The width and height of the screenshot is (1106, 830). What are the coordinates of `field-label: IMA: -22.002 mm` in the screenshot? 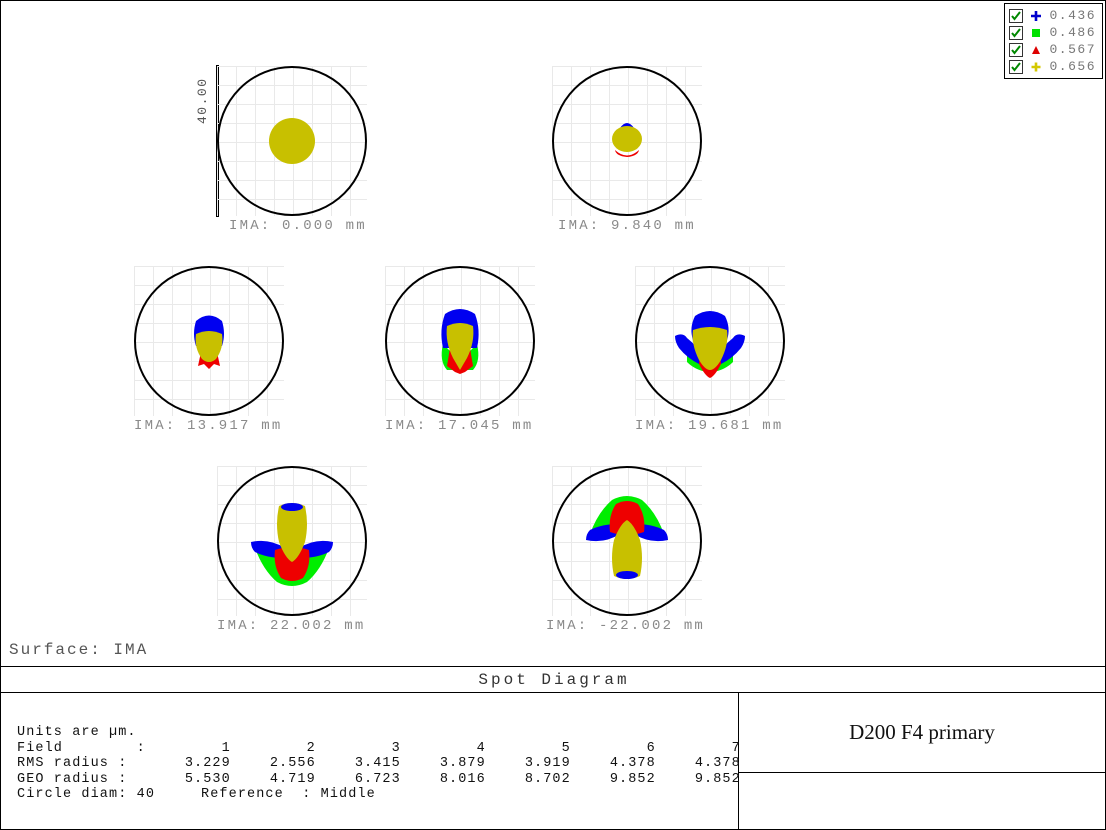 It's located at (626, 626).